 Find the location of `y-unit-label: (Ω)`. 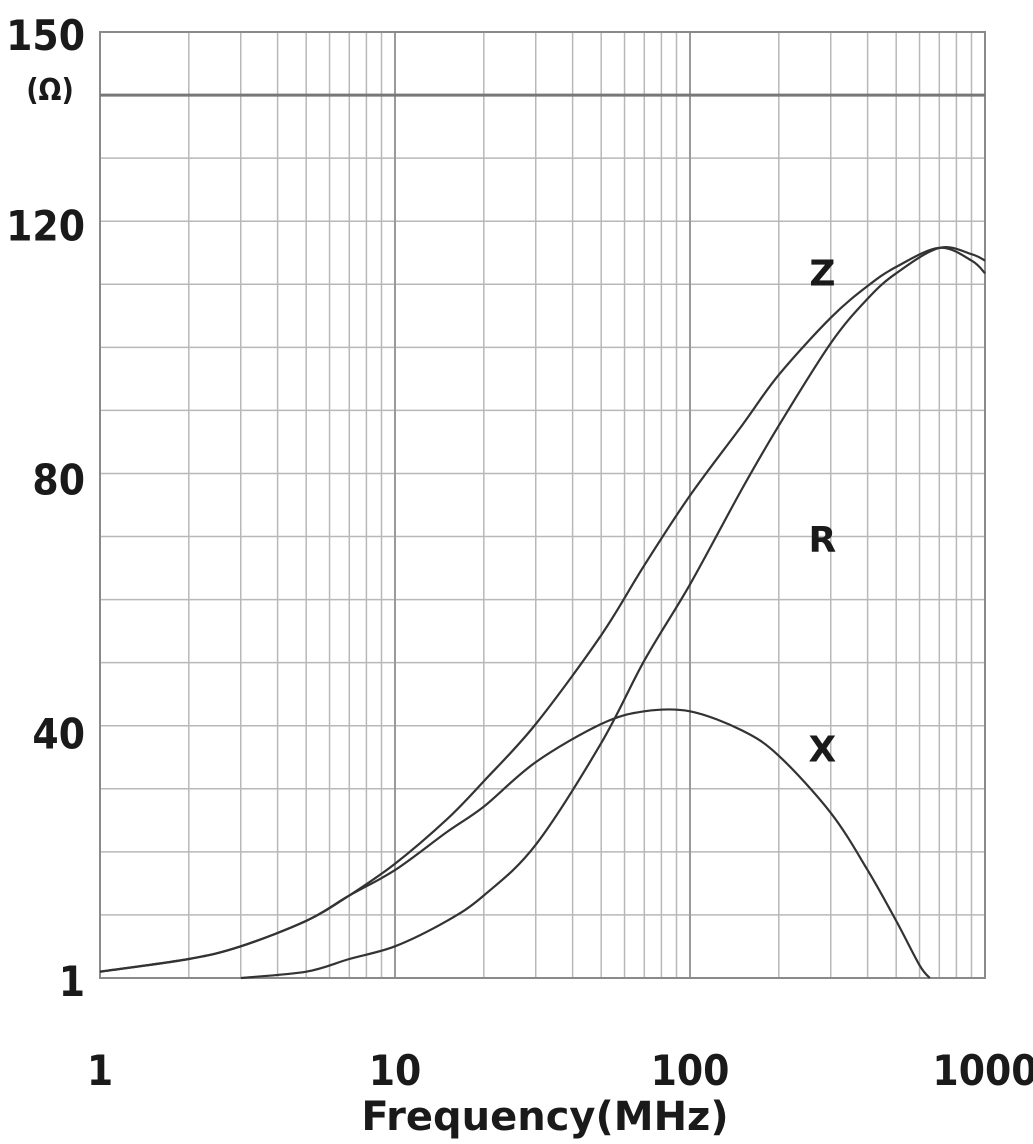

y-unit-label: (Ω) is located at coordinates (50, 90).